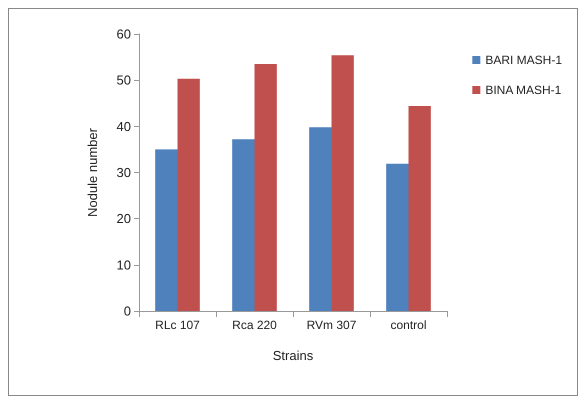  Describe the element at coordinates (123, 172) in the screenshot. I see `y-tick-label: 30` at that location.